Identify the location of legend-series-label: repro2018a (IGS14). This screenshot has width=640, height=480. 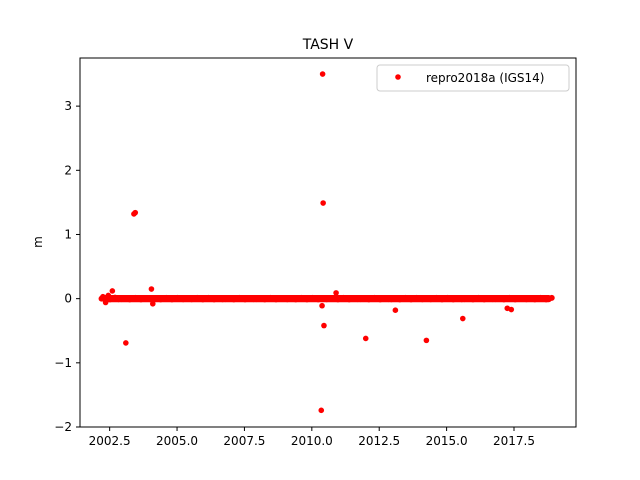
(485, 78).